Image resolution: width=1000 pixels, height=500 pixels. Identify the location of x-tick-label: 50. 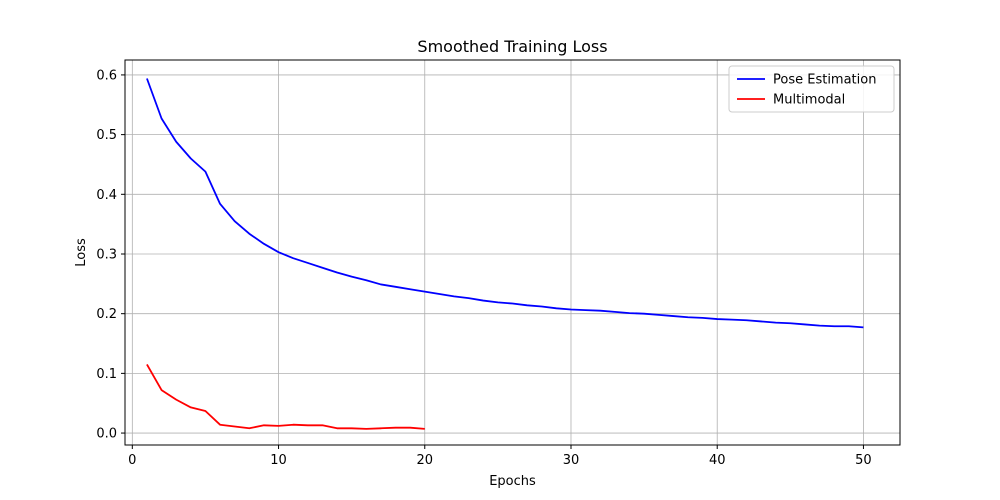
(863, 460).